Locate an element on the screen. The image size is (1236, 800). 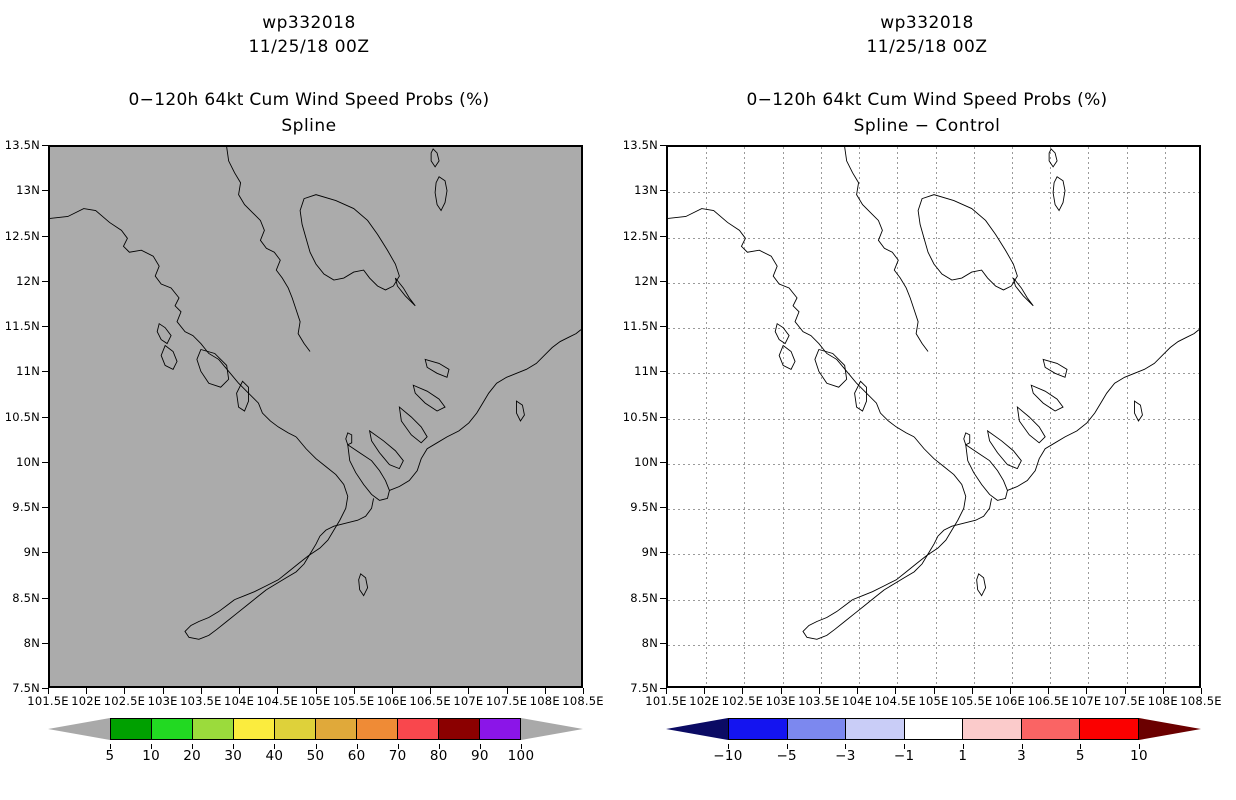
y-axis-label-right: 9.5N is located at coordinates (644, 507).